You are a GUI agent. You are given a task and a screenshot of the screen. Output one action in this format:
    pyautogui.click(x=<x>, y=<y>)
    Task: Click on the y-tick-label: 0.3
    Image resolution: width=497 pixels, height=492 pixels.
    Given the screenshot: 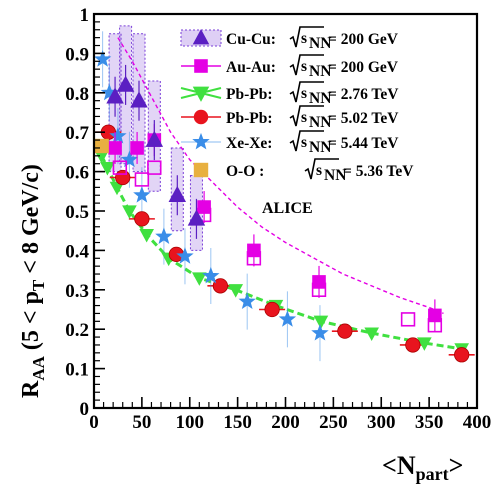 What is the action you would take?
    pyautogui.click(x=77, y=291)
    